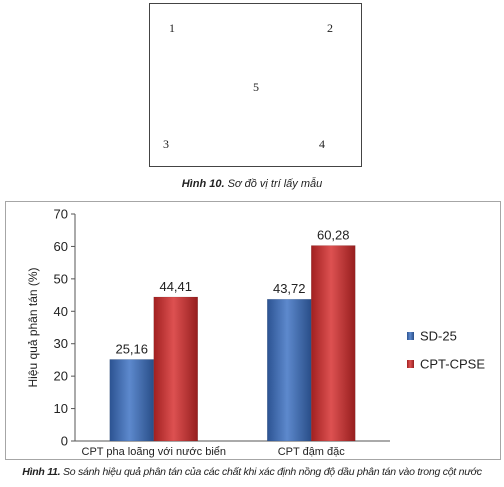 The image size is (504, 487). I want to click on y-axis-title: Hiệu quả phân tán (%), so click(33, 327).